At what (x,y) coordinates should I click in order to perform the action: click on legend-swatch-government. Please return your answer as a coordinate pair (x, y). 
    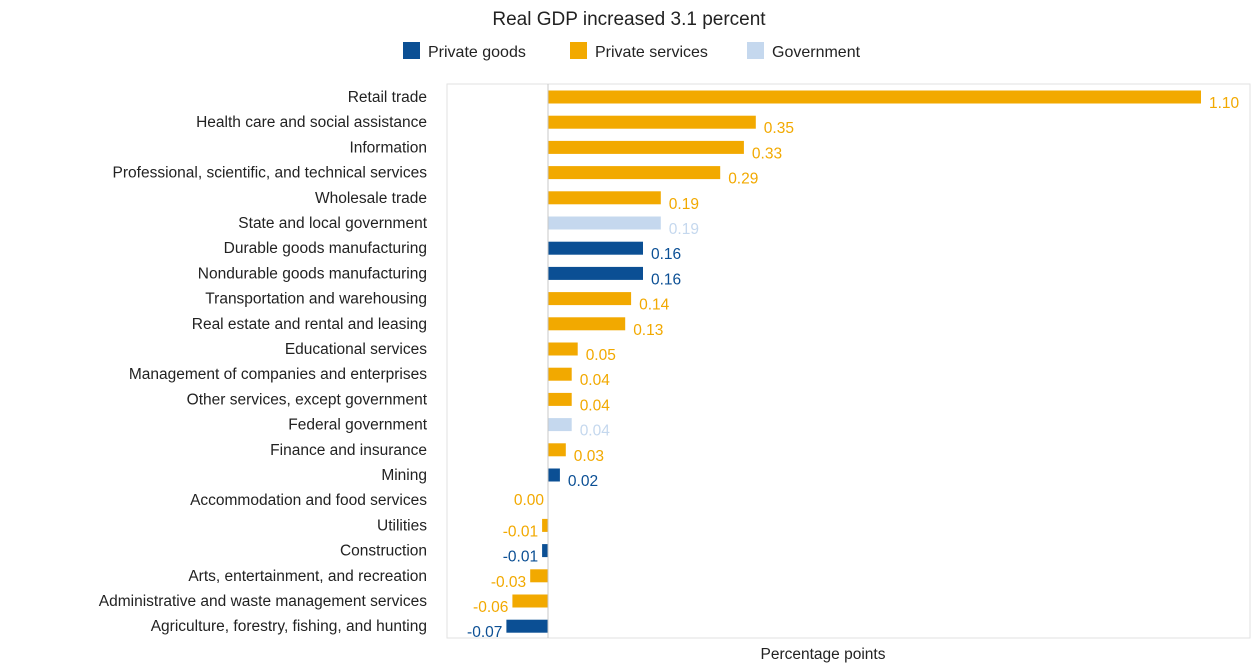
    Looking at the image, I should click on (755, 50).